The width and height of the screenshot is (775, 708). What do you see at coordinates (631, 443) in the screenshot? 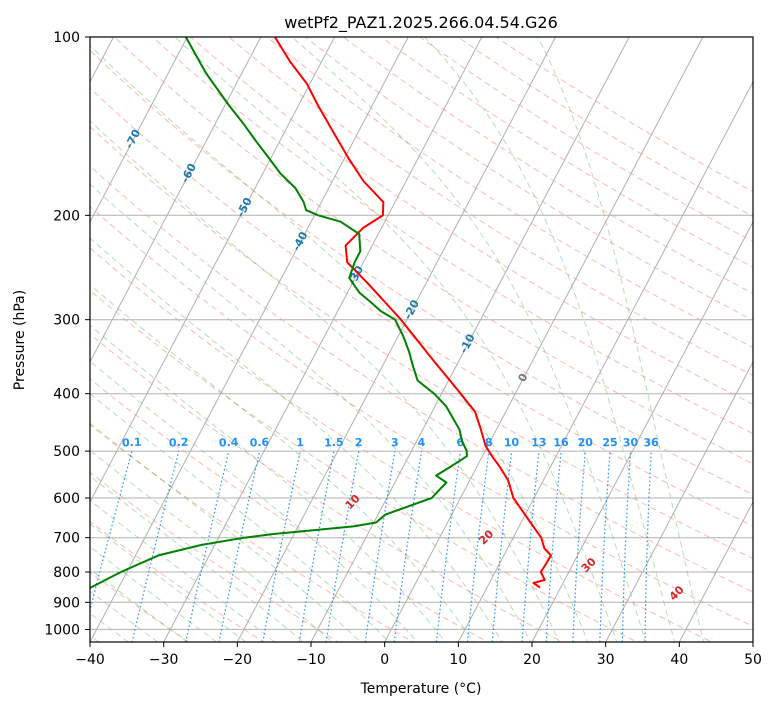
I see `mixing-ratio-label: 30` at bounding box center [631, 443].